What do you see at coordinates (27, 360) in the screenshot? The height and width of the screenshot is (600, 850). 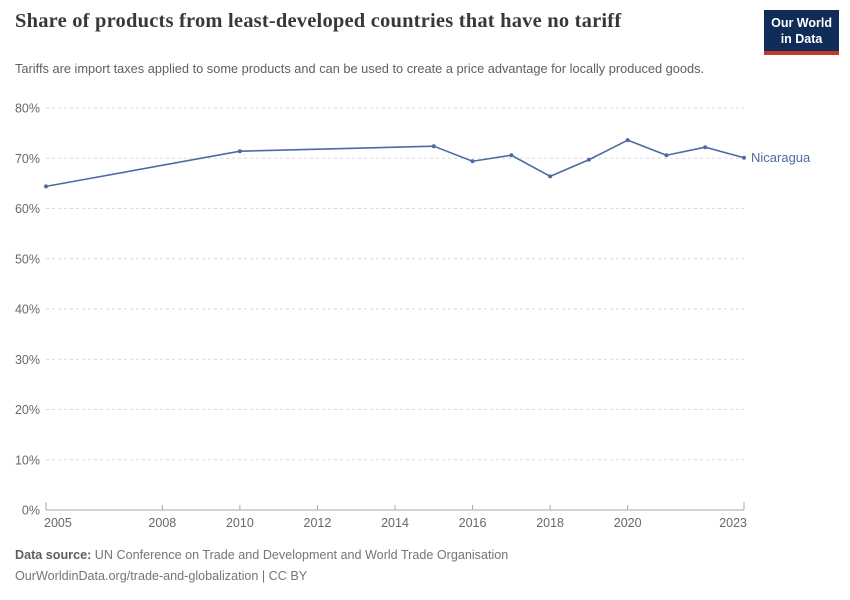 I see `y-tick-label: 30%` at bounding box center [27, 360].